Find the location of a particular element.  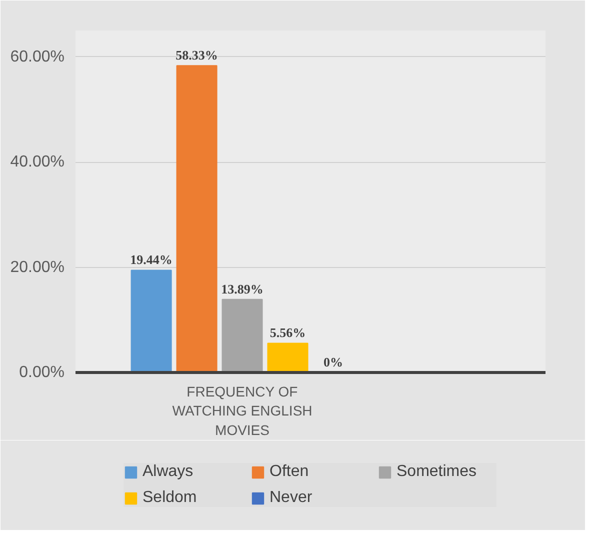

y-tick-label: 0.00% is located at coordinates (42, 372).